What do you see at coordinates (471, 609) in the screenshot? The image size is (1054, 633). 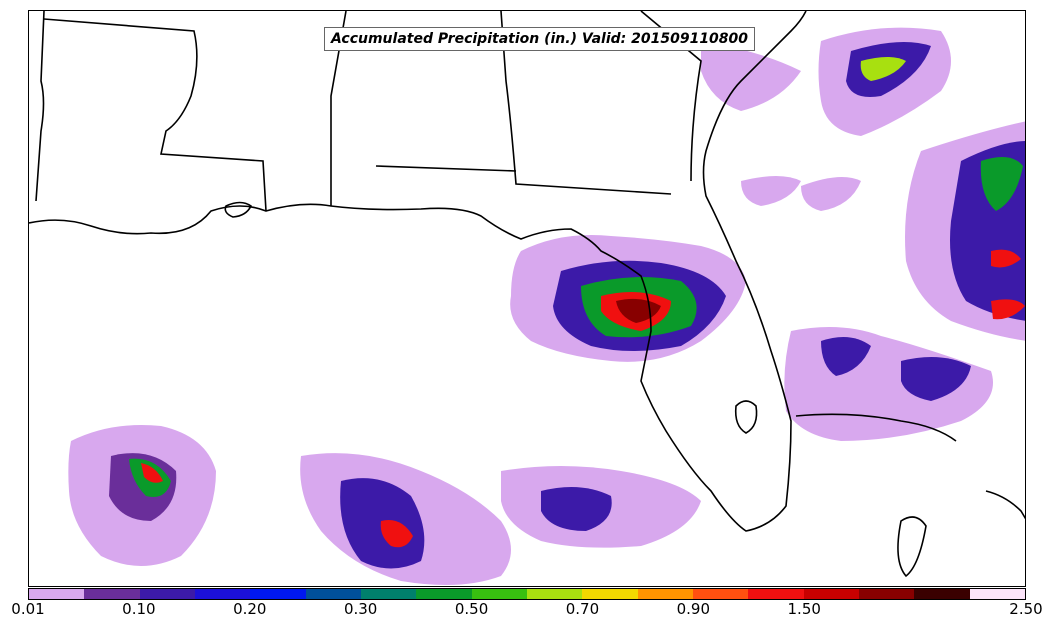 I see `colorbar-tick-label: 0.50` at bounding box center [471, 609].